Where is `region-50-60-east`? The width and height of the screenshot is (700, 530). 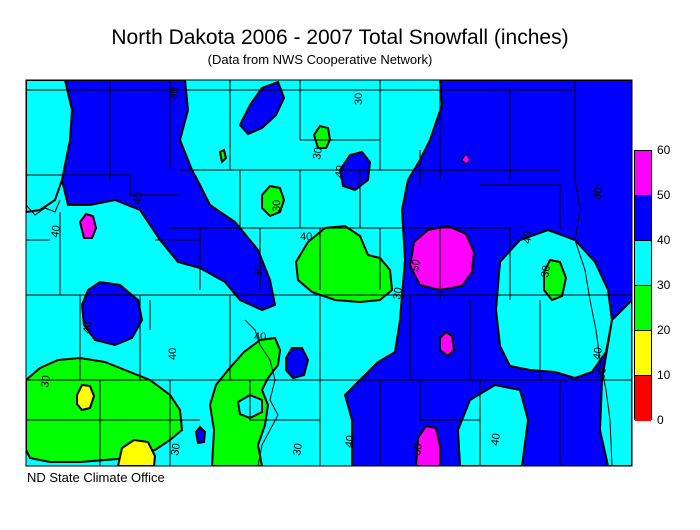 region-50-60-east is located at coordinates (442, 258).